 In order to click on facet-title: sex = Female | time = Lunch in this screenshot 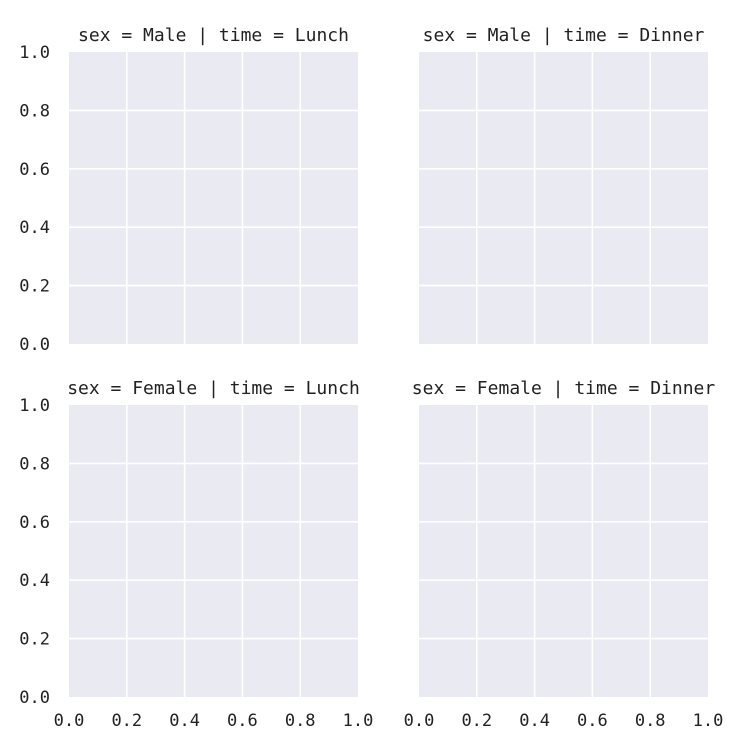, I will do `click(213, 388)`.